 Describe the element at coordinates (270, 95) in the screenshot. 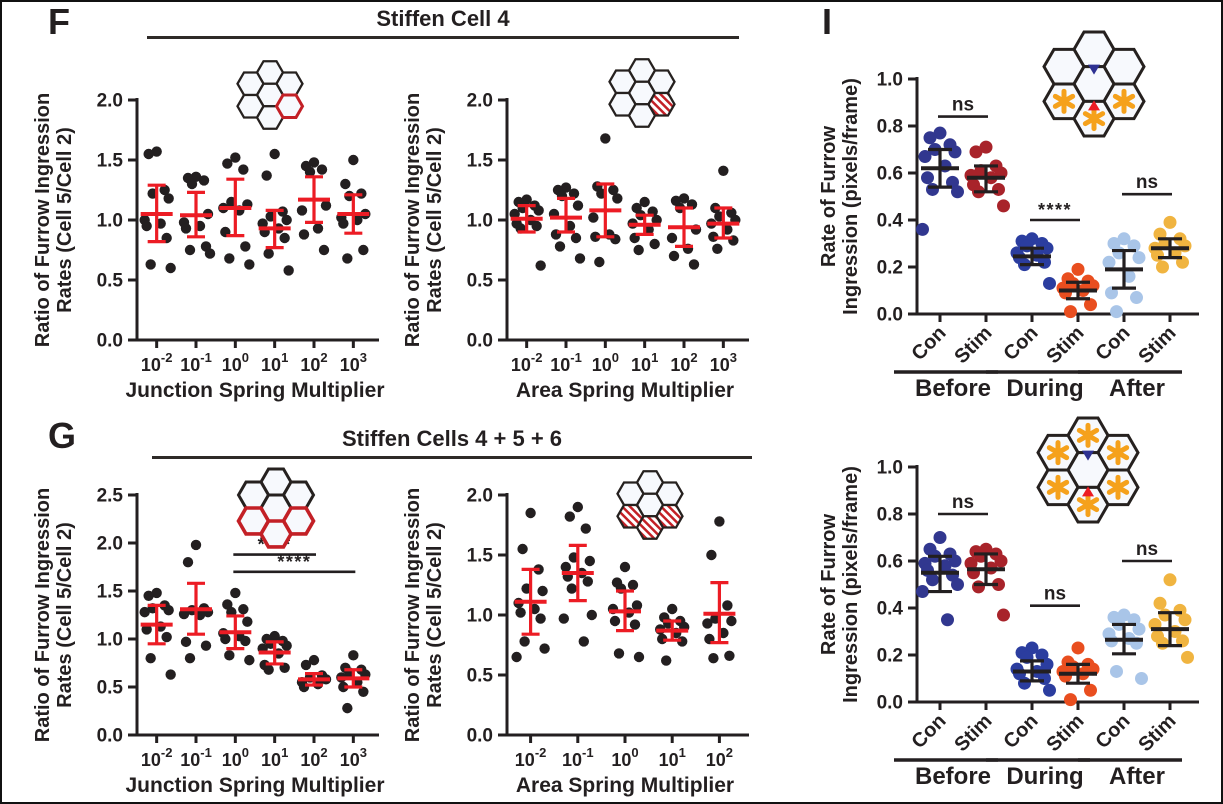

I see `hexagon-cell-diagram-f-junction` at that location.